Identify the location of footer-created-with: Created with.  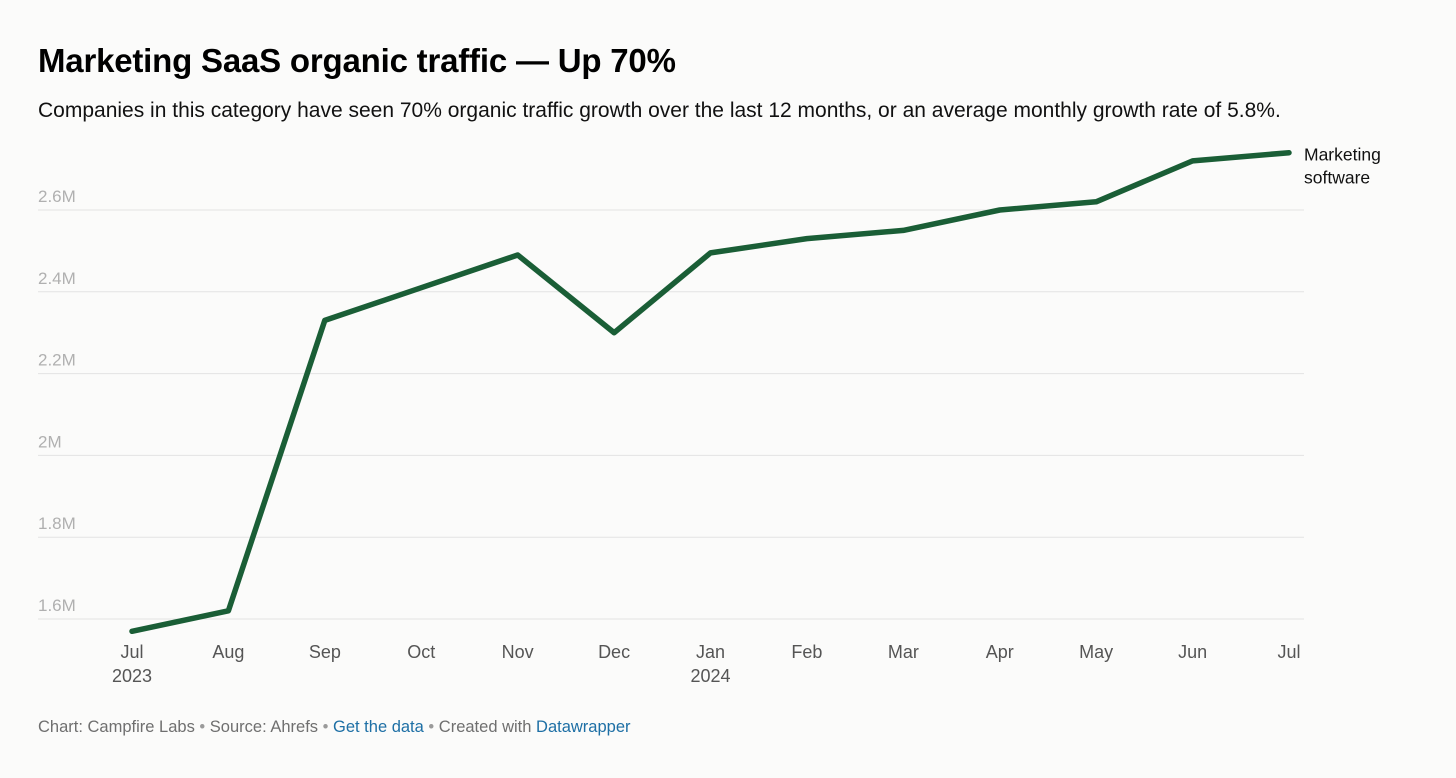
(485, 727).